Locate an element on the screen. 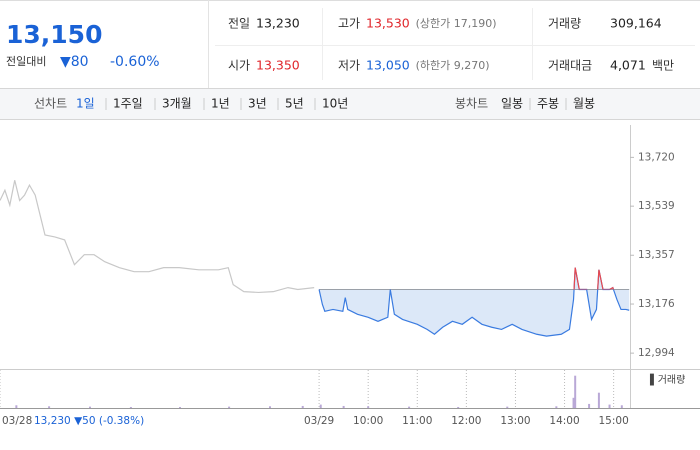 This screenshot has width=700, height=450. stat-value: 13,230 is located at coordinates (278, 23).